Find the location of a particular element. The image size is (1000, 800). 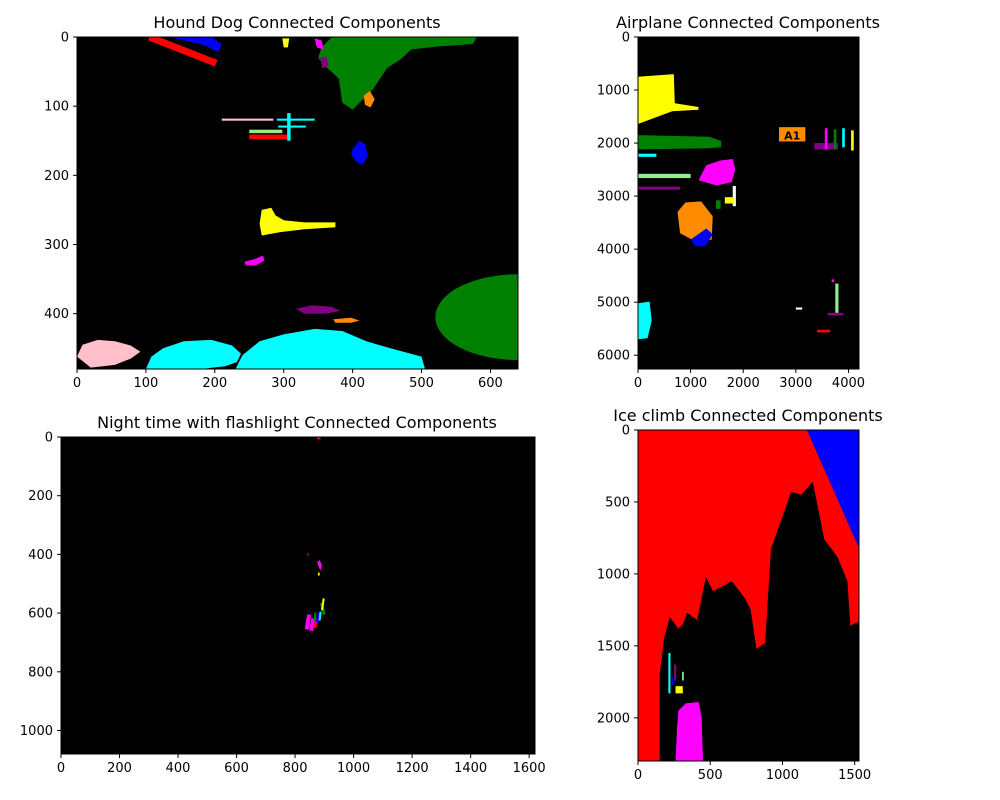

airplane-y-tick-label: 1000 is located at coordinates (613, 91).